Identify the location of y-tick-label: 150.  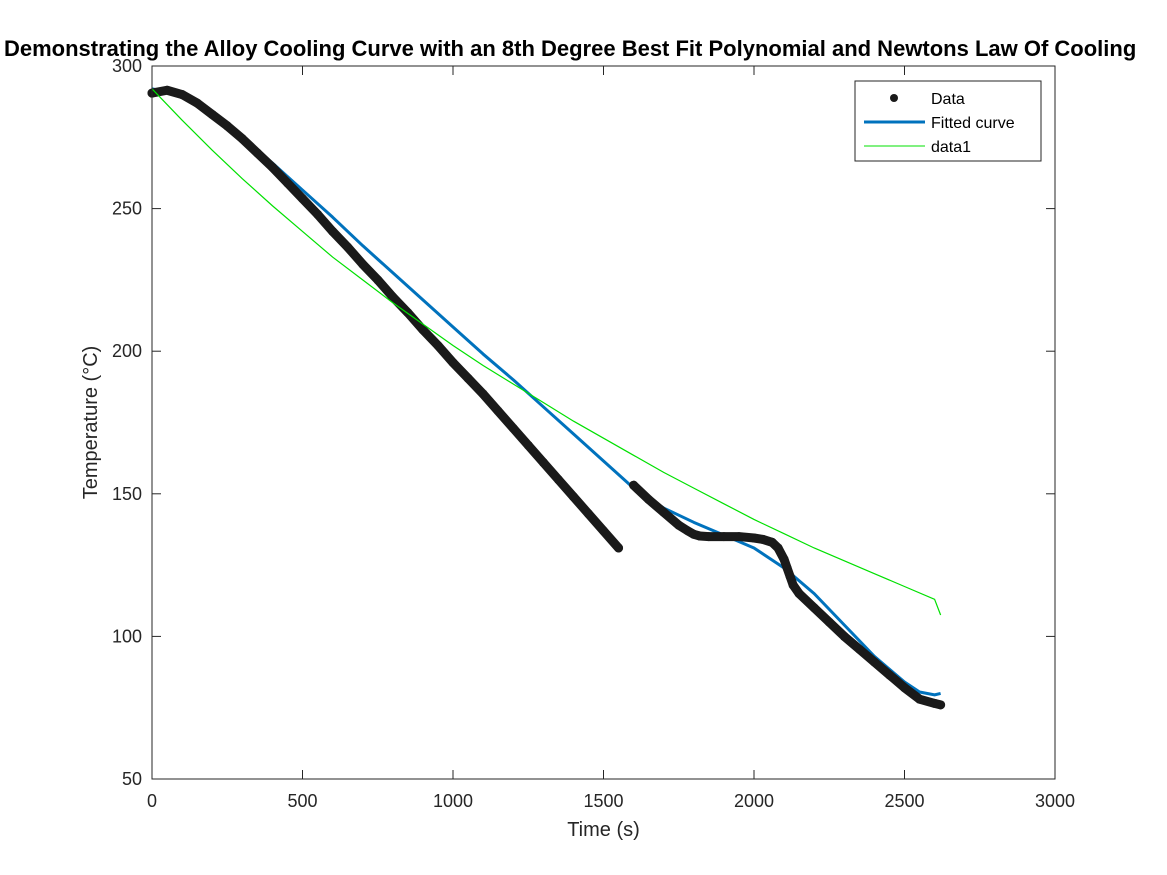
(127, 494).